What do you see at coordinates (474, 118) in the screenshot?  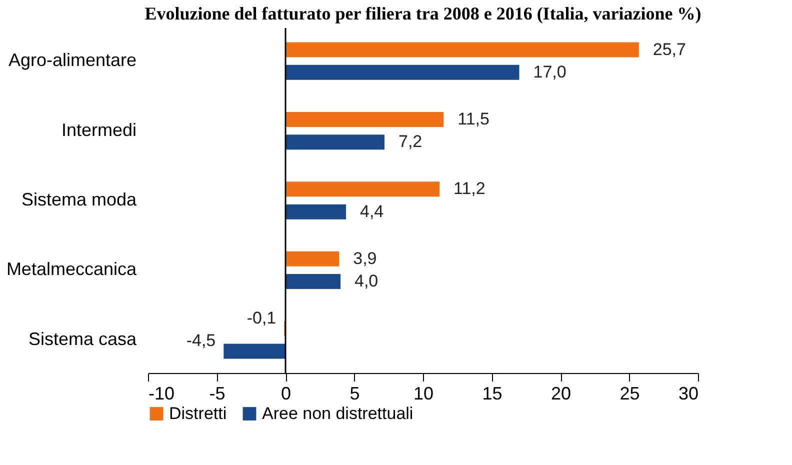 I see `data-label: 11,5` at bounding box center [474, 118].